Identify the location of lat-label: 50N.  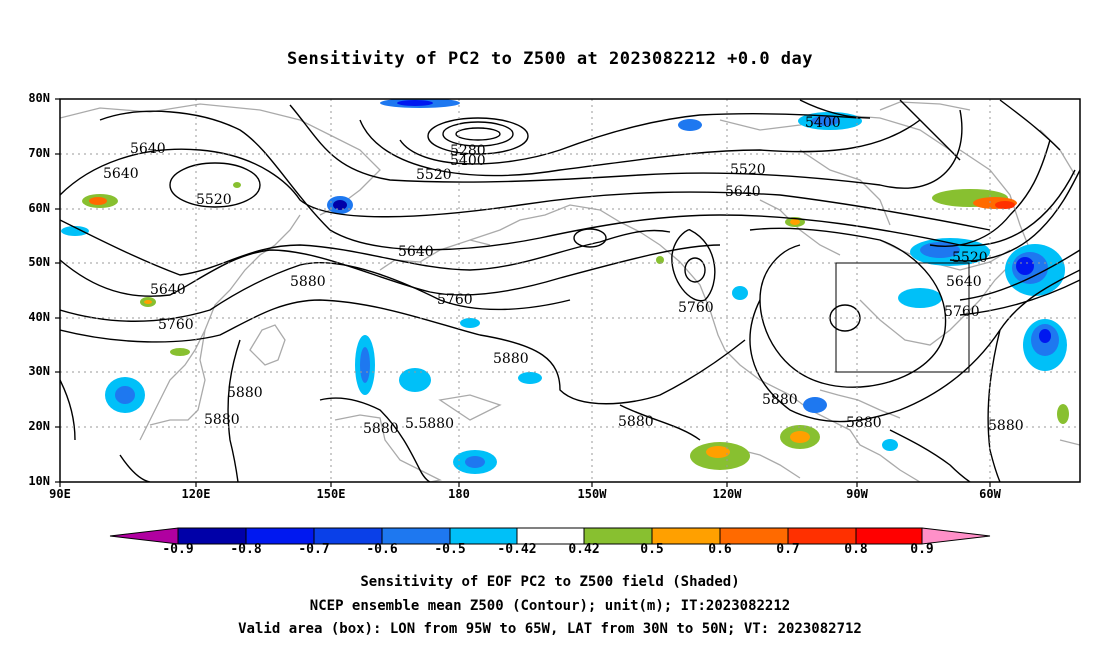
(39, 262).